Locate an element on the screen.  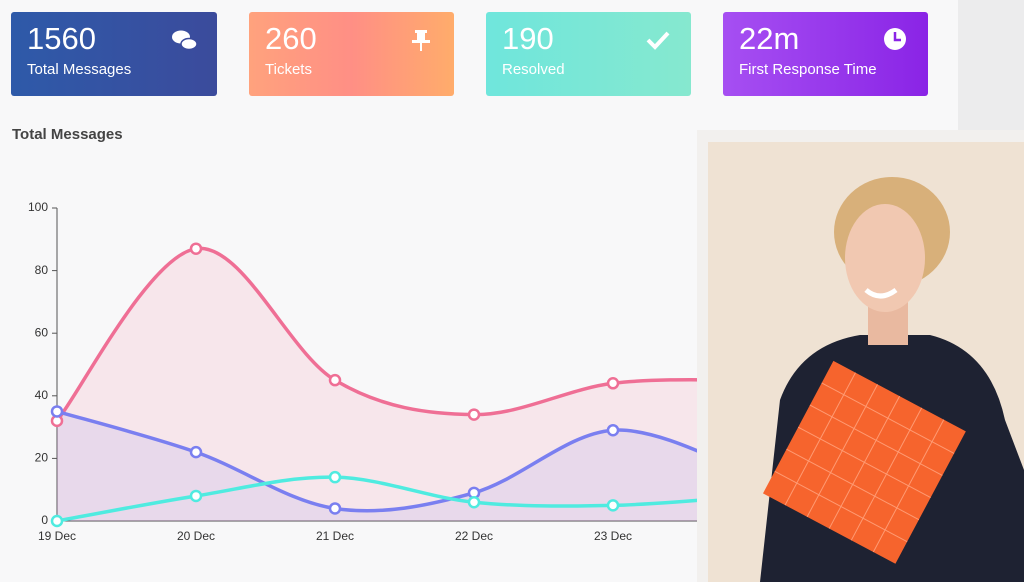
x-tick-label: 22 Dec is located at coordinates (474, 536).